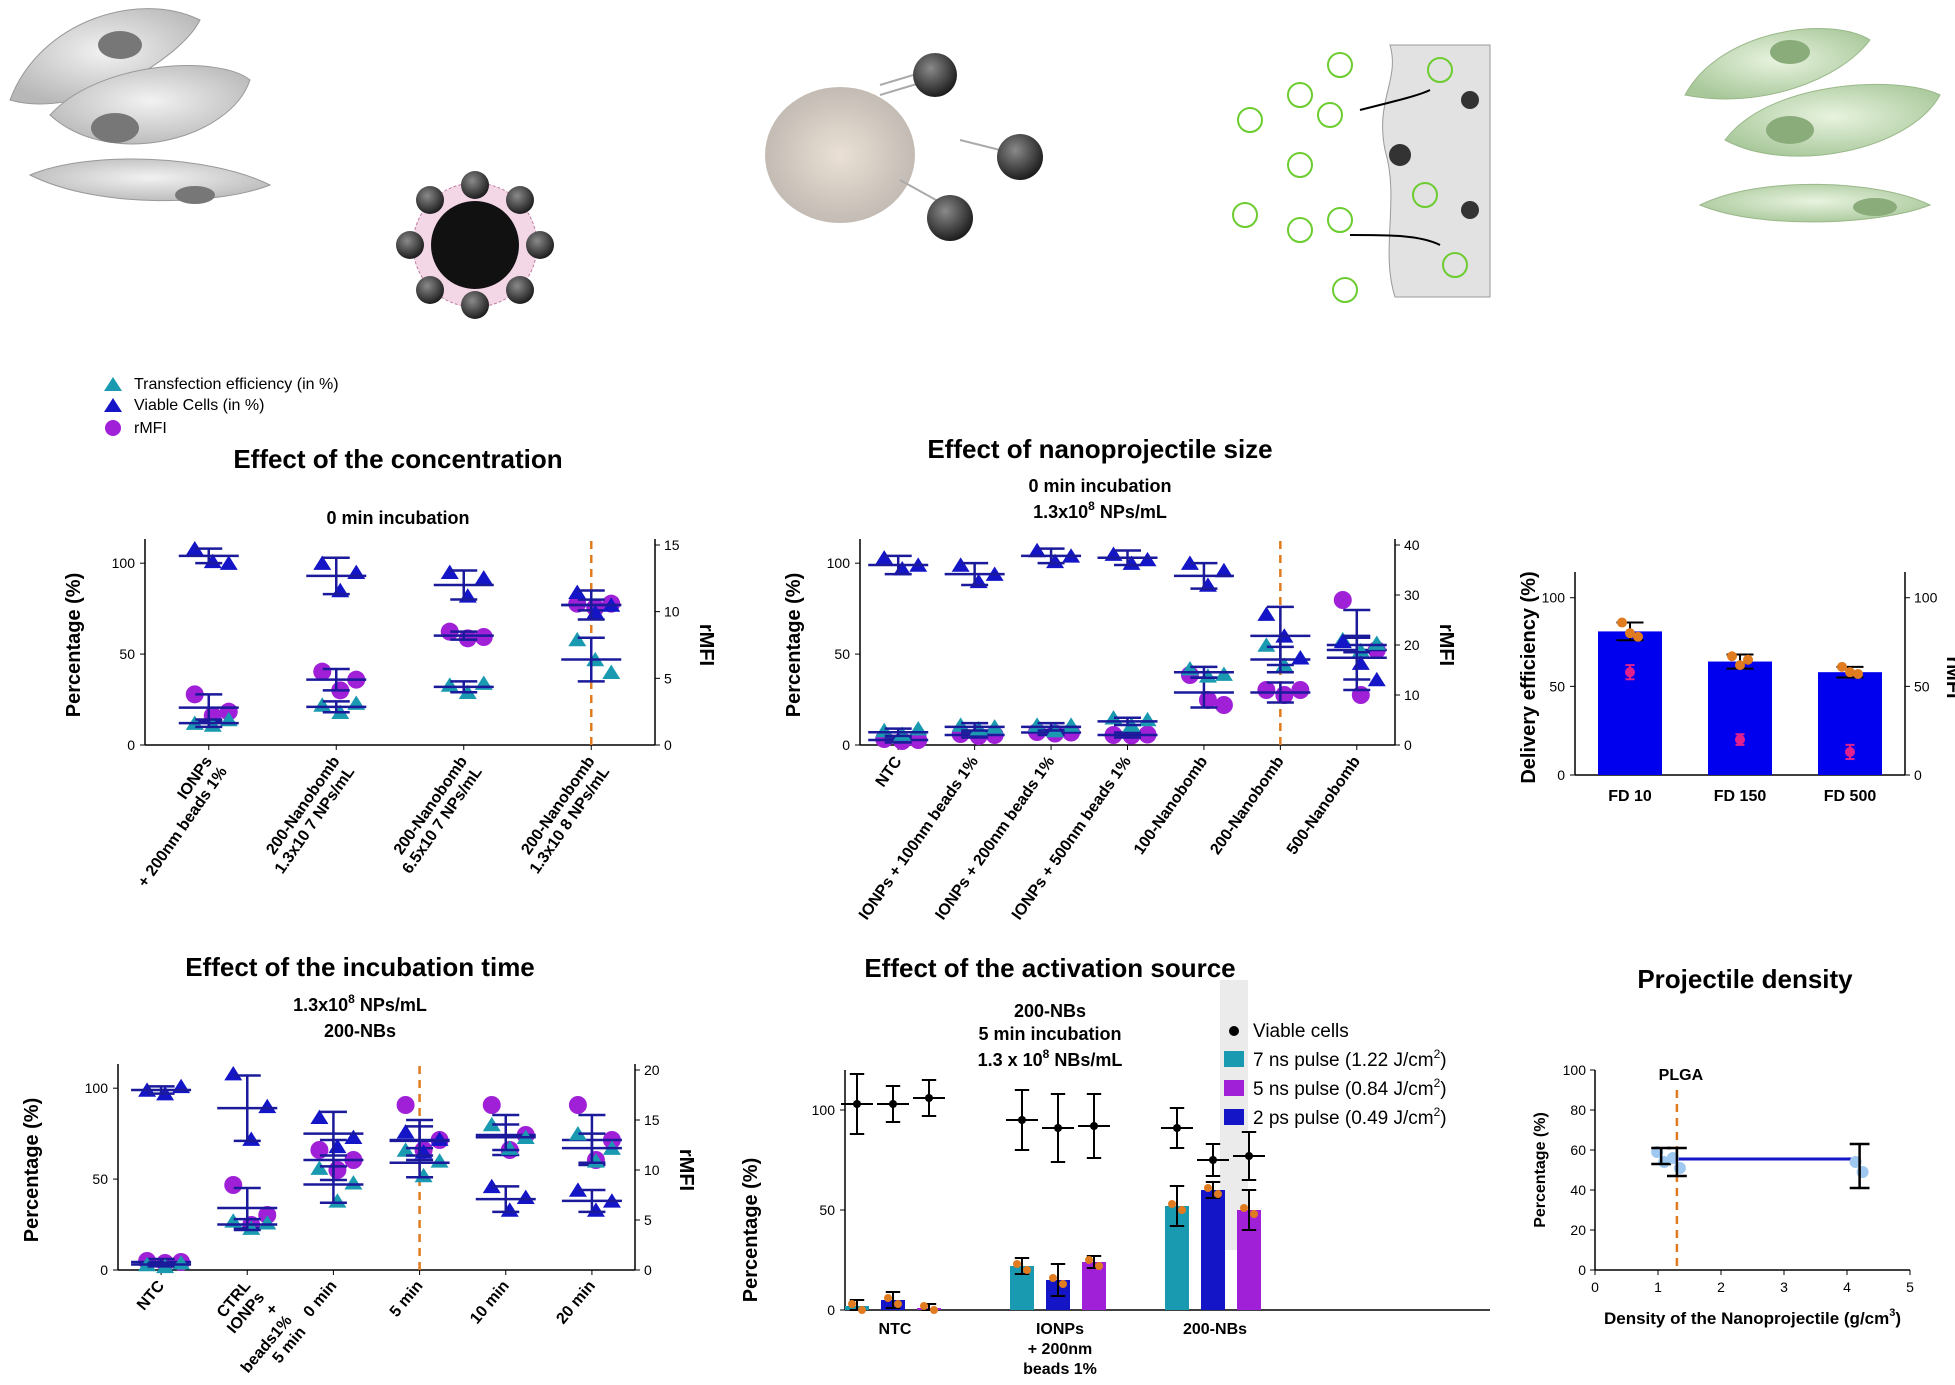 The width and height of the screenshot is (1955, 1385). What do you see at coordinates (127, 654) in the screenshot?
I see `y-tick-label: 50` at bounding box center [127, 654].